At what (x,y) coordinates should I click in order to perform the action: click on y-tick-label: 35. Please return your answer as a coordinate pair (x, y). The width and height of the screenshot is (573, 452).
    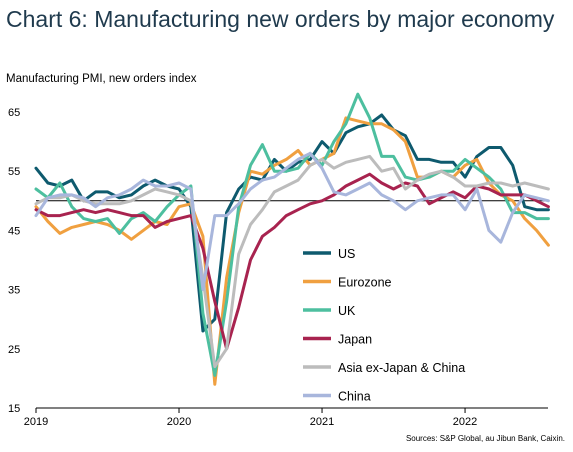
    Looking at the image, I should click on (14, 291).